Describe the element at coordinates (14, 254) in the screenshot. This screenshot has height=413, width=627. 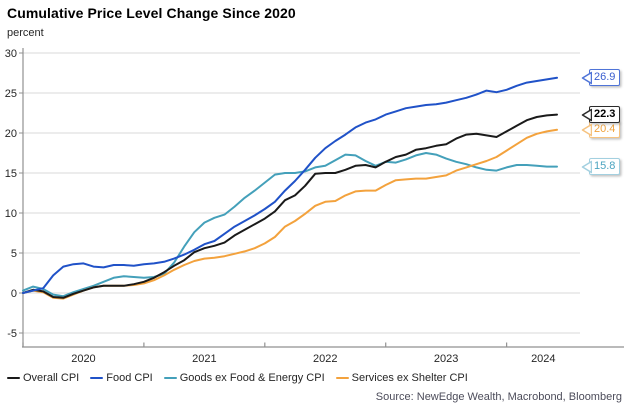
I see `y-tick-label: 5` at that location.